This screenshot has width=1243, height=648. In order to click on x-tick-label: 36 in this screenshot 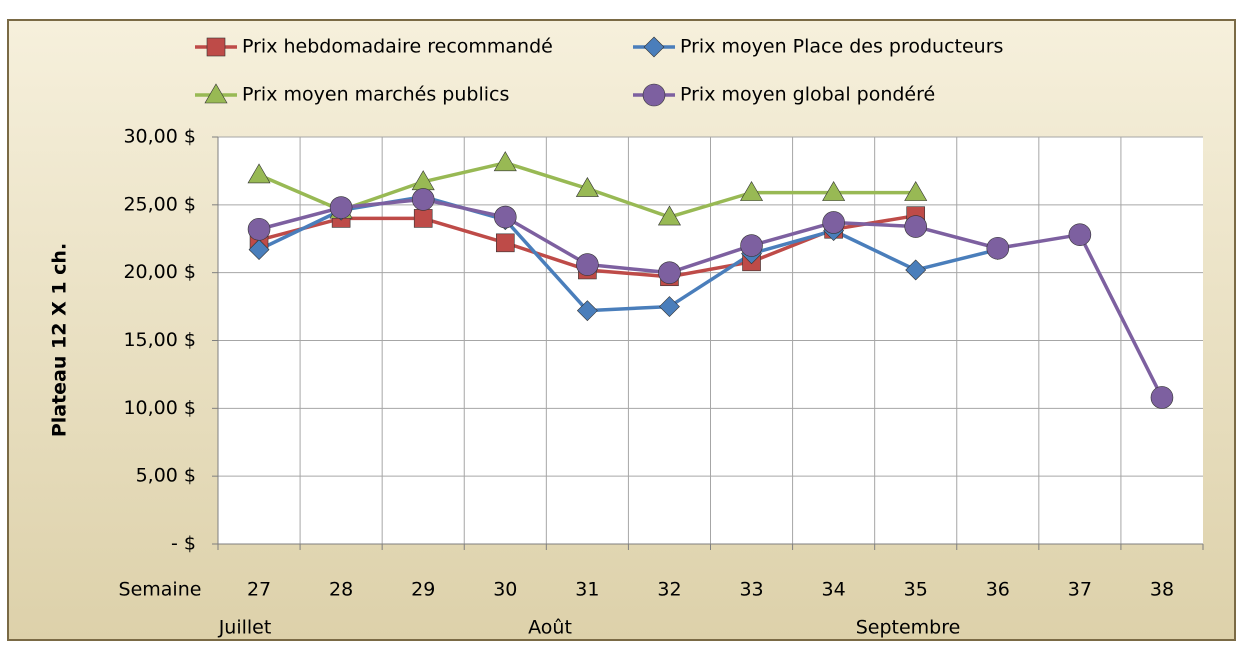, I will do `click(998, 590)`.